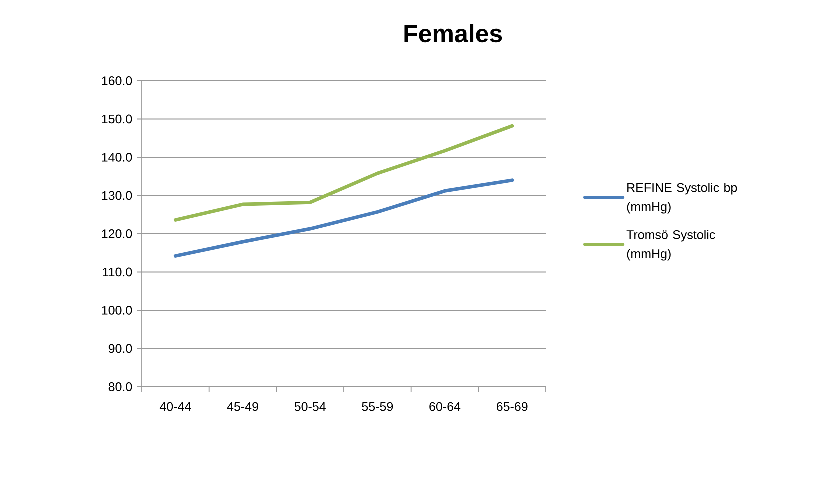 This screenshot has height=477, width=825. I want to click on y-tick-label: 120.0, so click(117, 234).